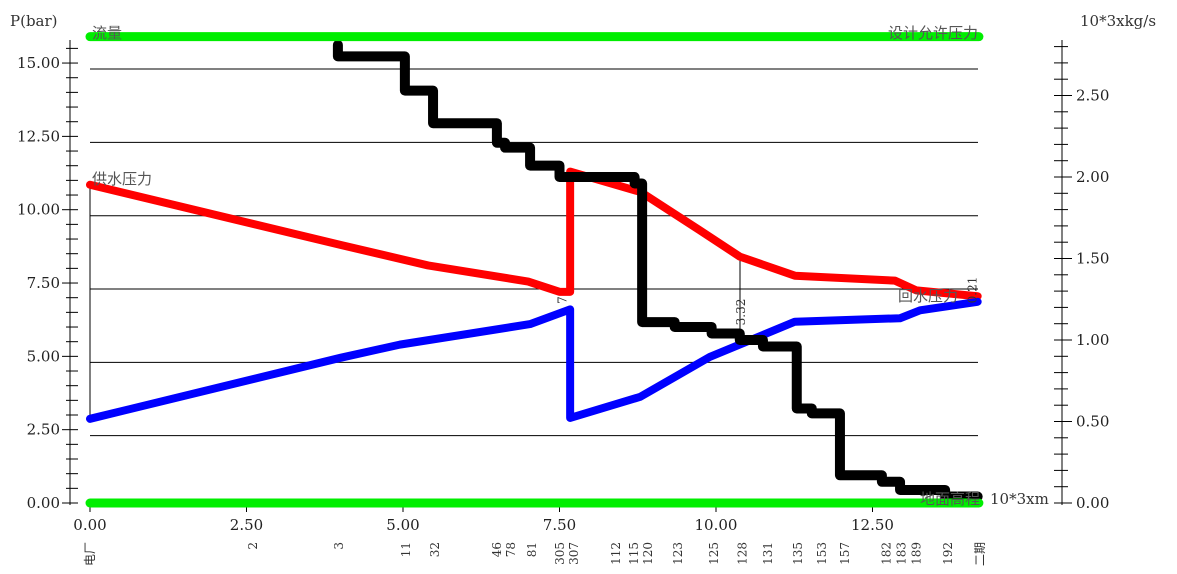  What do you see at coordinates (1092, 177) in the screenshot?
I see `y-tick-right: 2.00` at bounding box center [1092, 177].